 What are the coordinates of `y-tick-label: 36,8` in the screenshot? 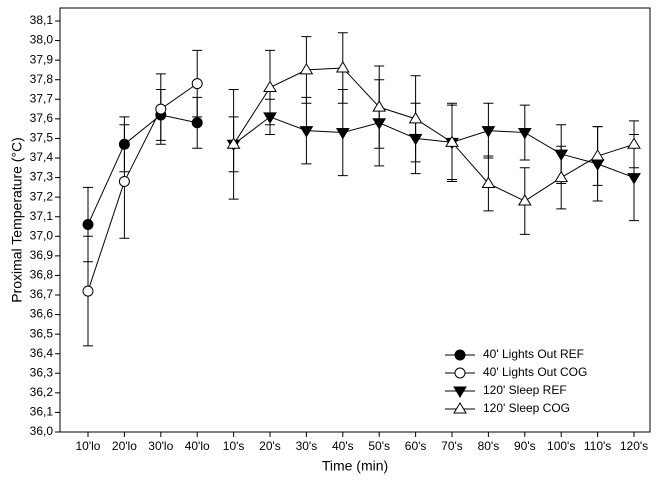 It's located at (42, 275).